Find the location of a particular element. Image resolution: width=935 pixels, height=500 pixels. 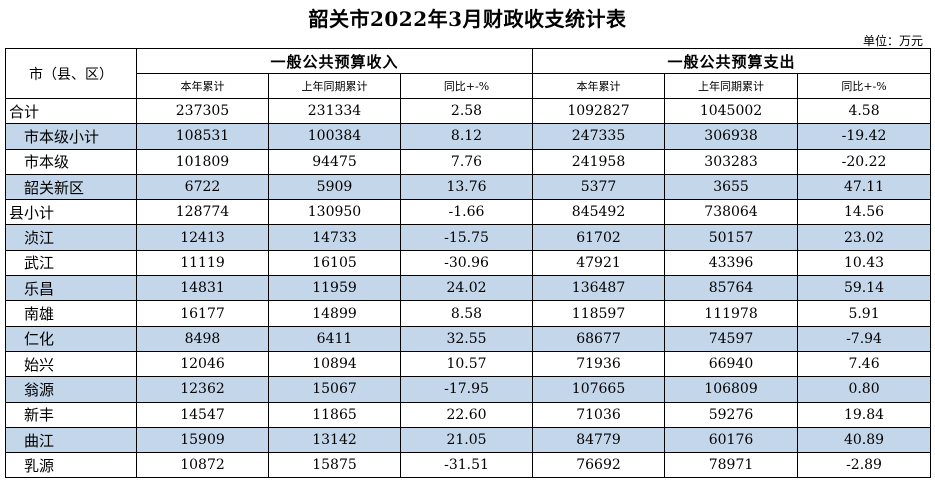

region-name-cell: 县小计 is located at coordinates (71, 212).